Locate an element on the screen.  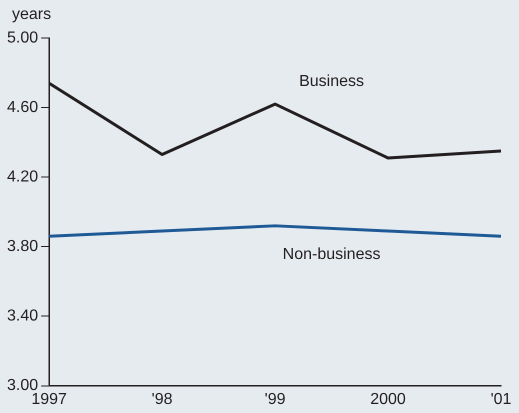
x-tick-label: '99 is located at coordinates (275, 399).